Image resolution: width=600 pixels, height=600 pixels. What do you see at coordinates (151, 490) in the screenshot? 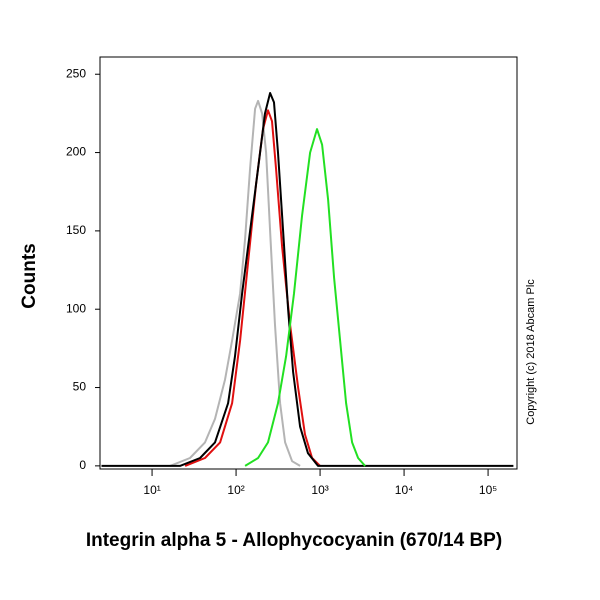
I see `x-tick-label: 10¹` at bounding box center [151, 490].